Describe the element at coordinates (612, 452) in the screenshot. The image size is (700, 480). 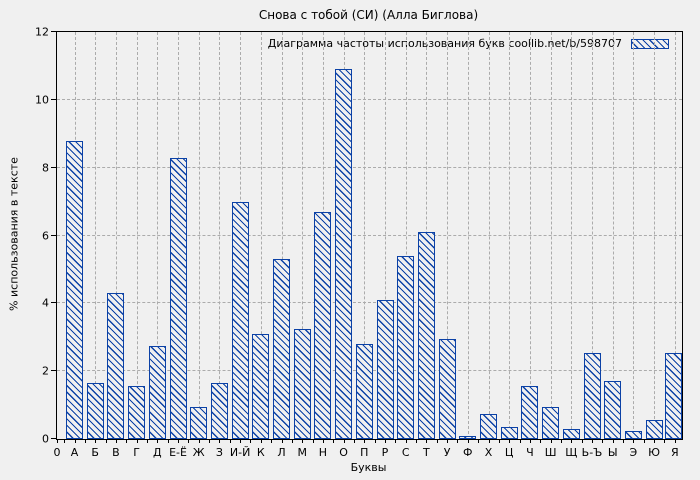
I see `x-tick-label: Ы` at that location.